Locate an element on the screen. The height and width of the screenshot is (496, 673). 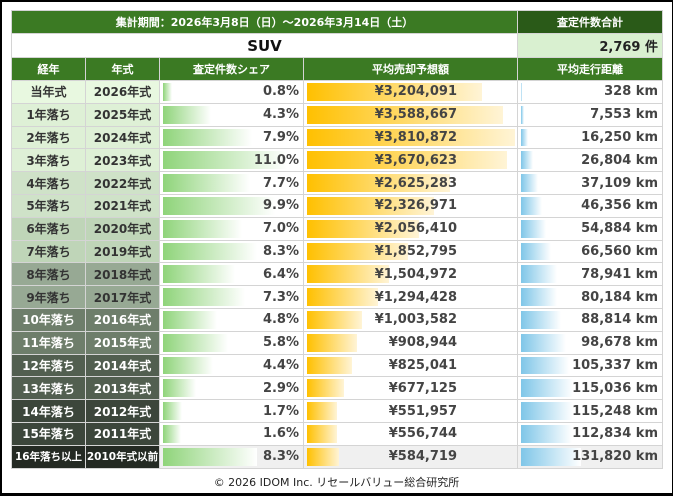
mileage-value: 328 km is located at coordinates (631, 92).